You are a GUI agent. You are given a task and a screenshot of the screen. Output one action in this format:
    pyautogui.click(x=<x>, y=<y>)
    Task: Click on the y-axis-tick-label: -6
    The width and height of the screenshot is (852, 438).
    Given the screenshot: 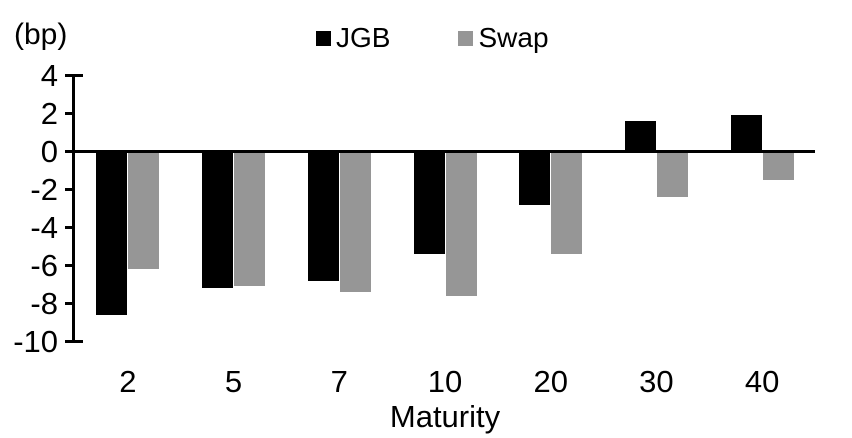 What is the action you would take?
    pyautogui.click(x=44, y=265)
    